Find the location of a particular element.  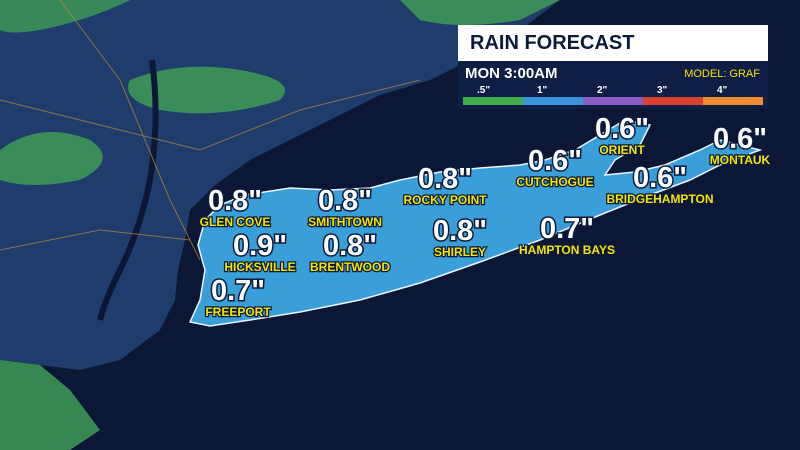

place-name: SHIRLEY is located at coordinates (460, 252).